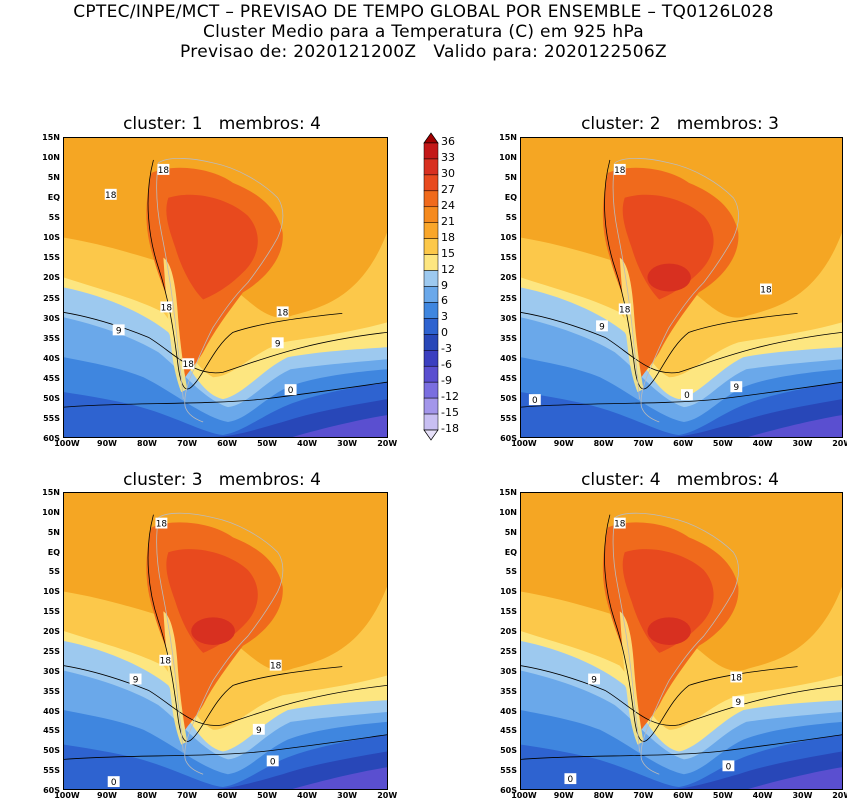 The image size is (847, 803). Describe the element at coordinates (508, 398) in the screenshot. I see `lat-tick-label: 50S` at that location.